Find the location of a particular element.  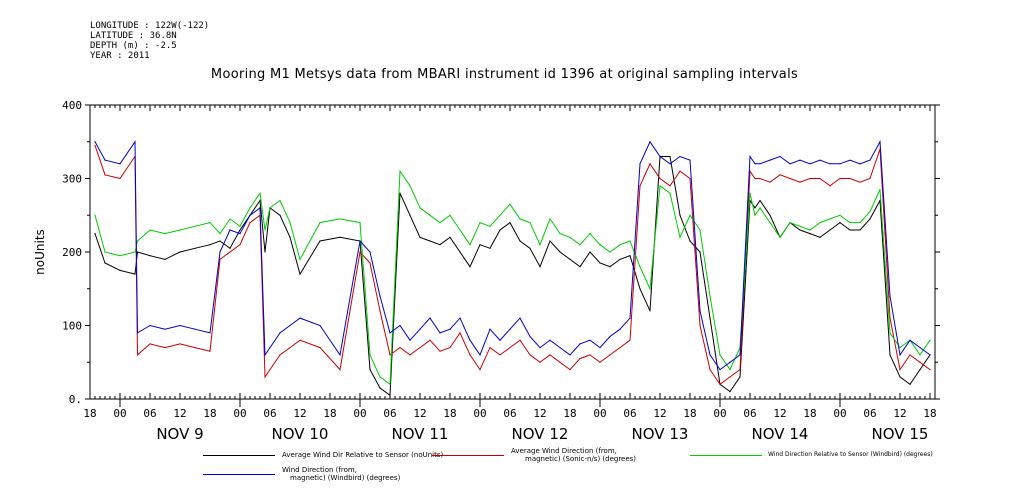

y-tick-label: 400 is located at coordinates (72, 105).